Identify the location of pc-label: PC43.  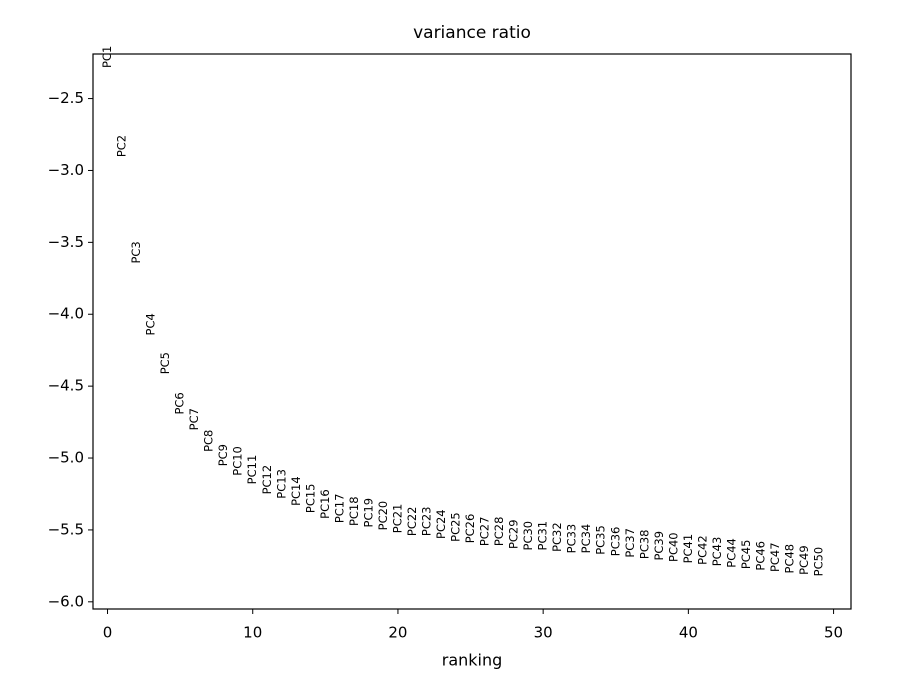
(717, 552).